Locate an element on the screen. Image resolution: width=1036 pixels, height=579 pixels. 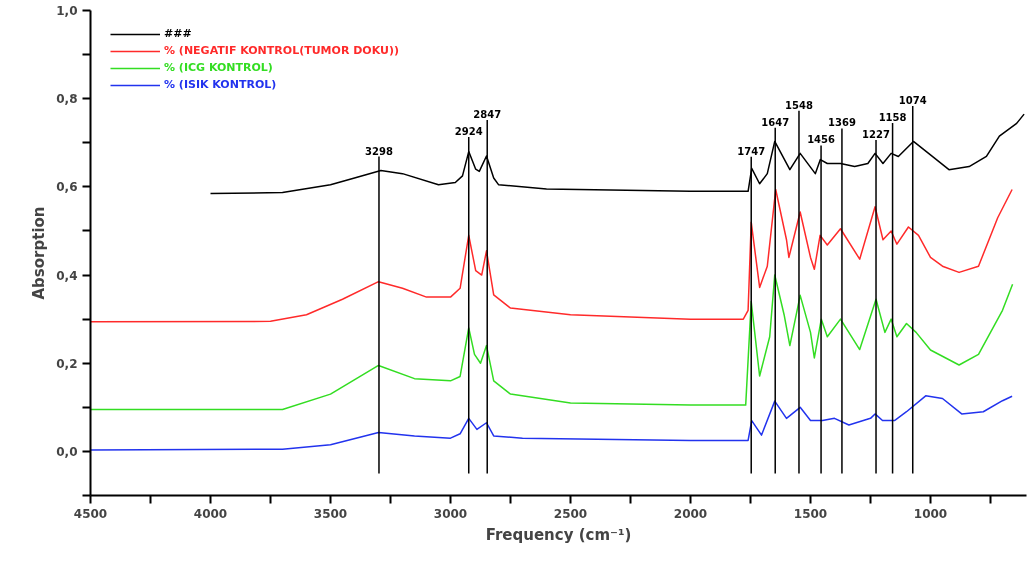
ref-line-label: 1369 is located at coordinates (842, 123).